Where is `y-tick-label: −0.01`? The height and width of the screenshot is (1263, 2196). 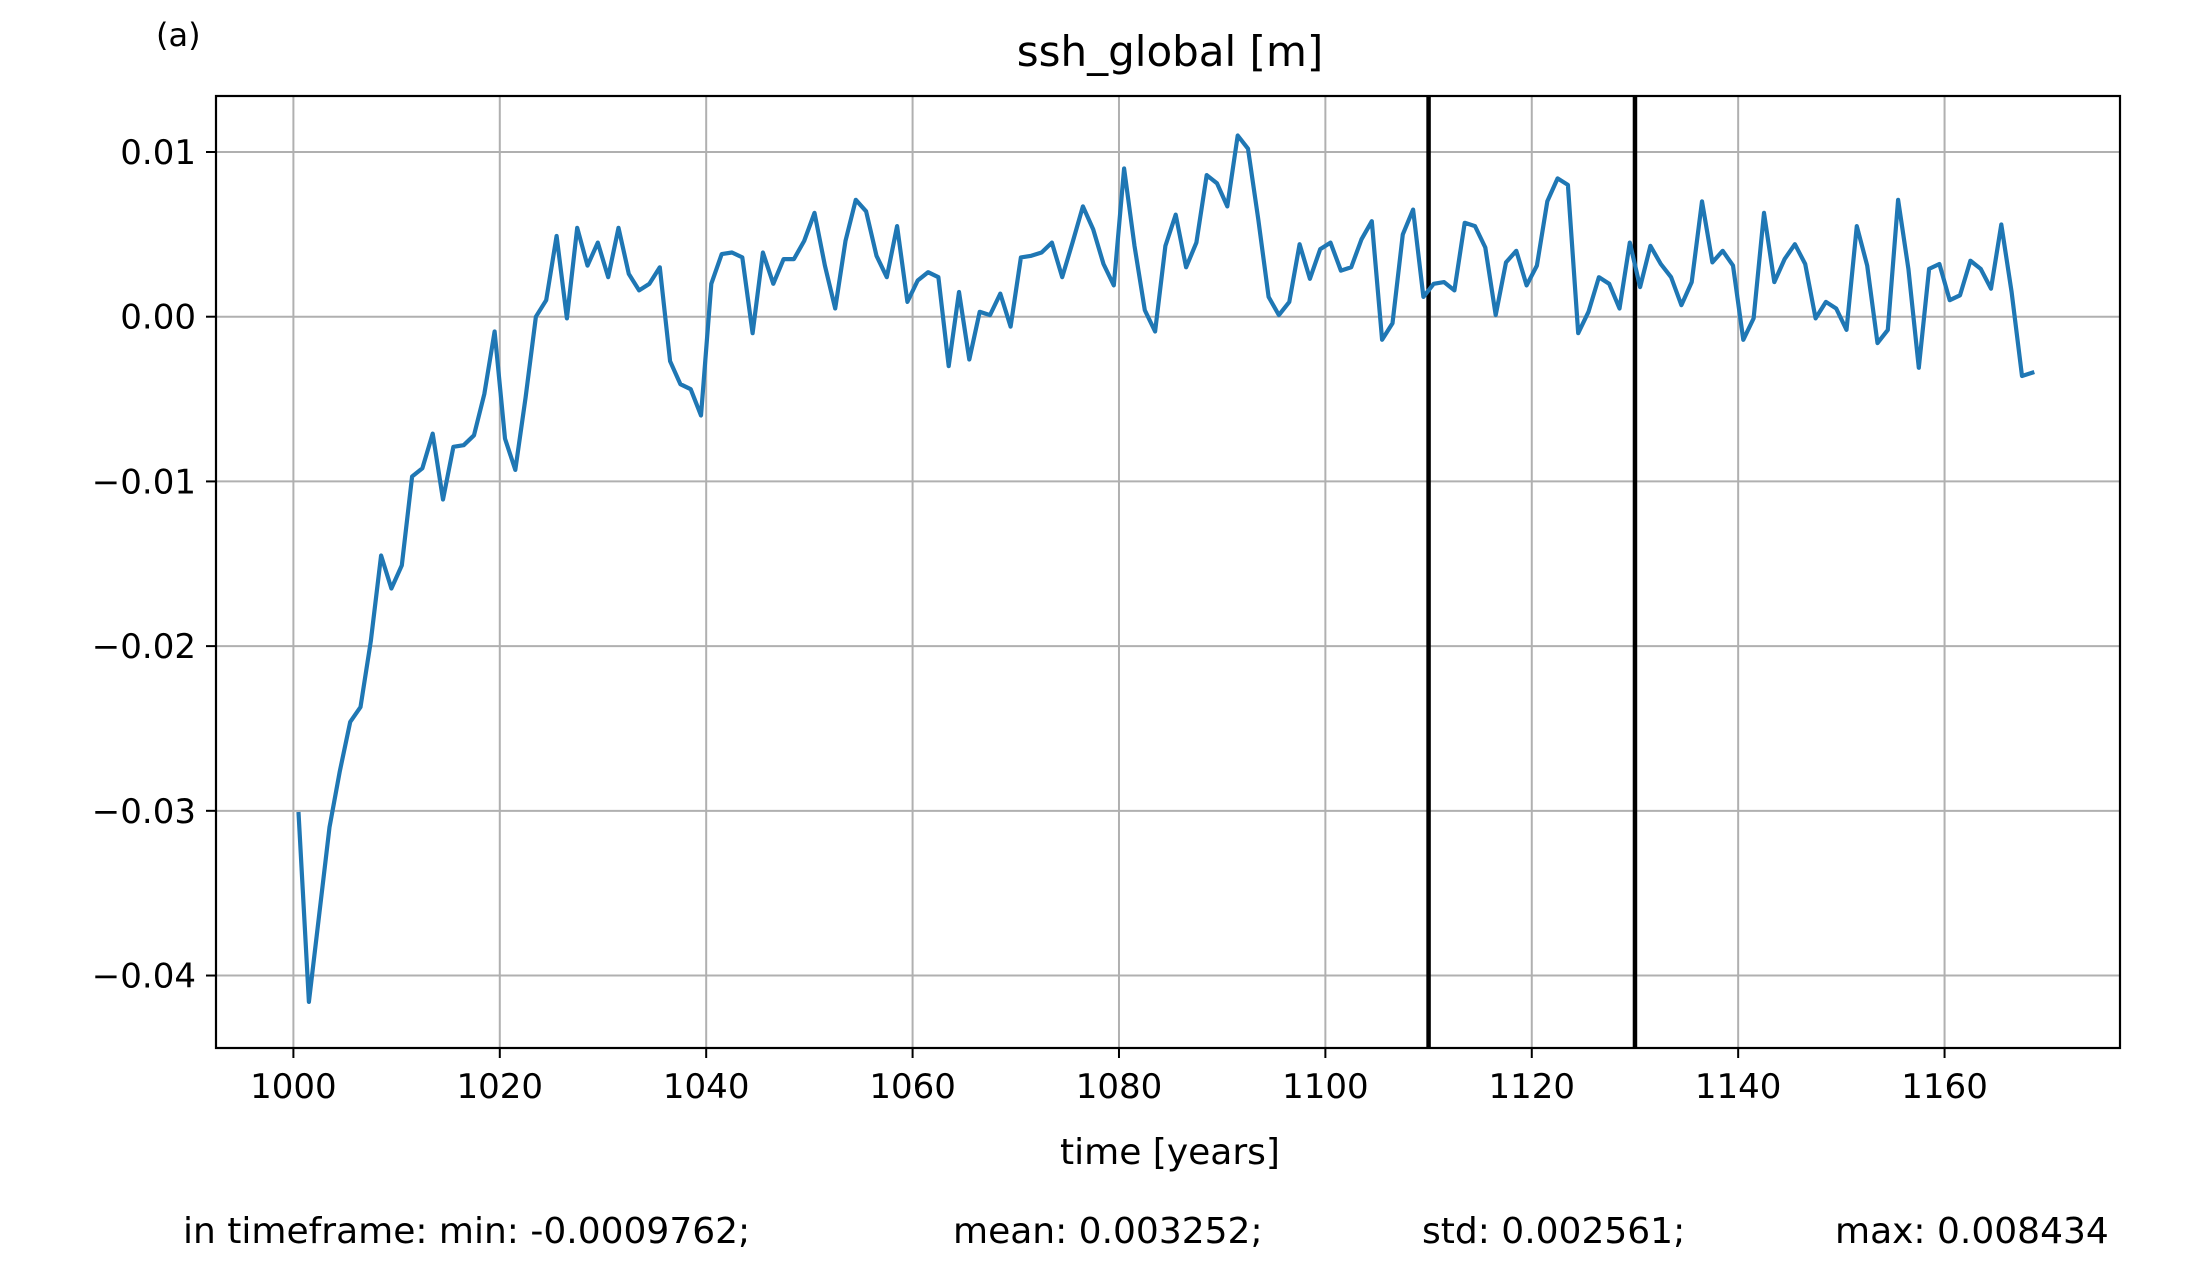
y-tick-label: −0.01 is located at coordinates (144, 482).